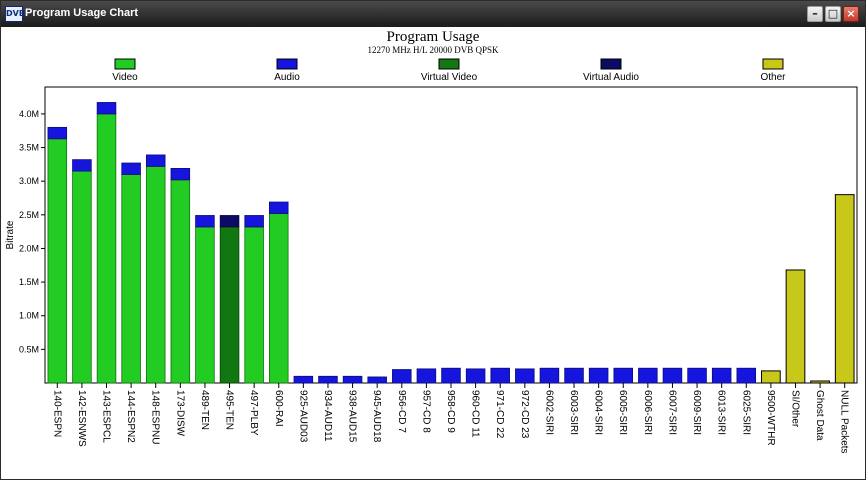 The height and width of the screenshot is (480, 866). I want to click on y-tick-label: 1.0M, so click(29, 316).